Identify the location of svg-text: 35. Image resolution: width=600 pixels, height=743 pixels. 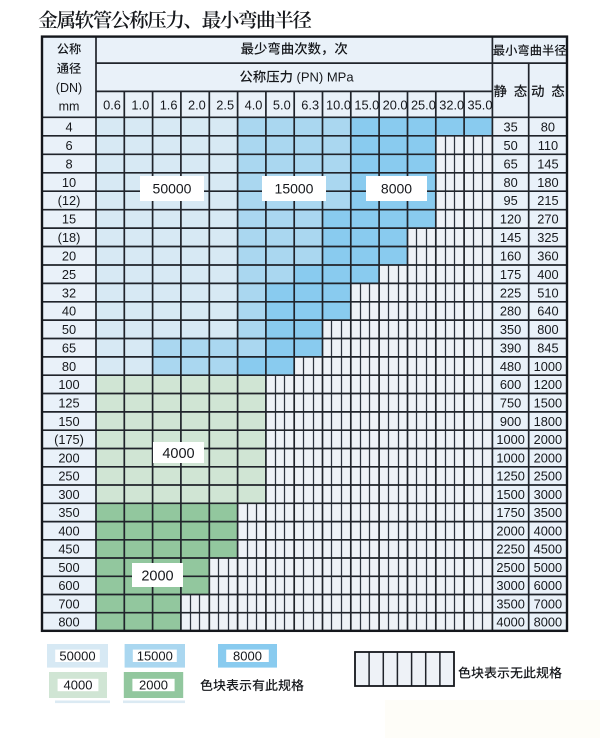
(510, 126).